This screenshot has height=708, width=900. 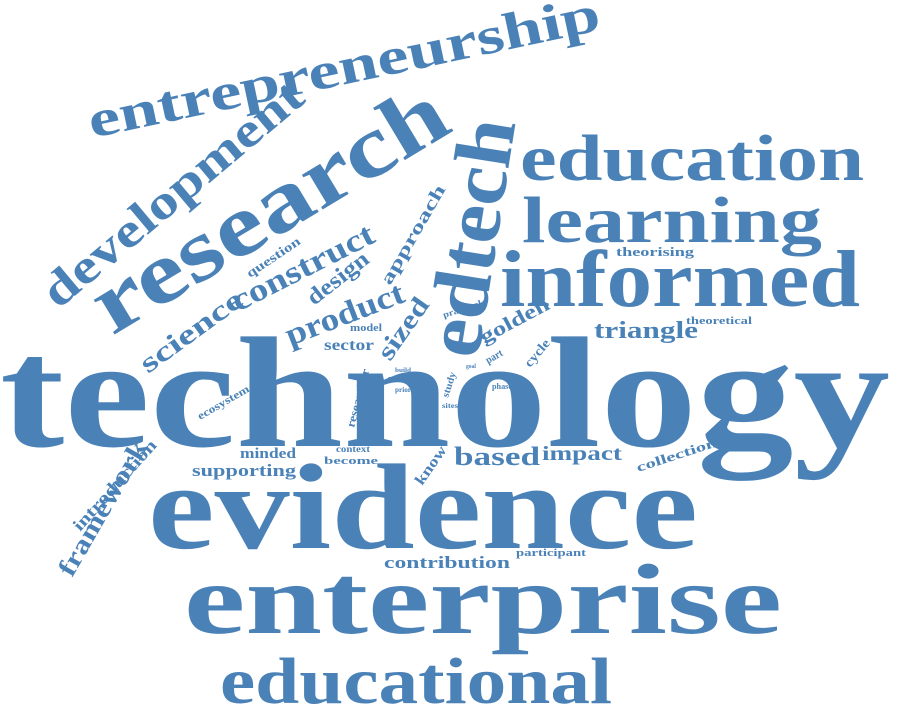 What do you see at coordinates (416, 676) in the screenshot?
I see `word-educational: educational` at bounding box center [416, 676].